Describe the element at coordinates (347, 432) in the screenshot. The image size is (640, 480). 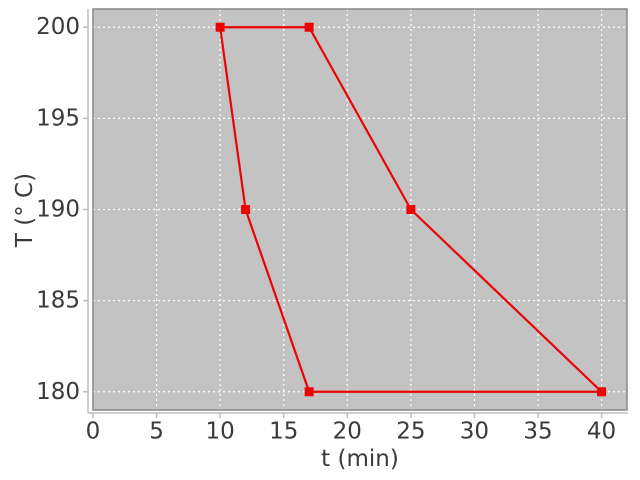
I see `x-tick-label: 20` at that location.